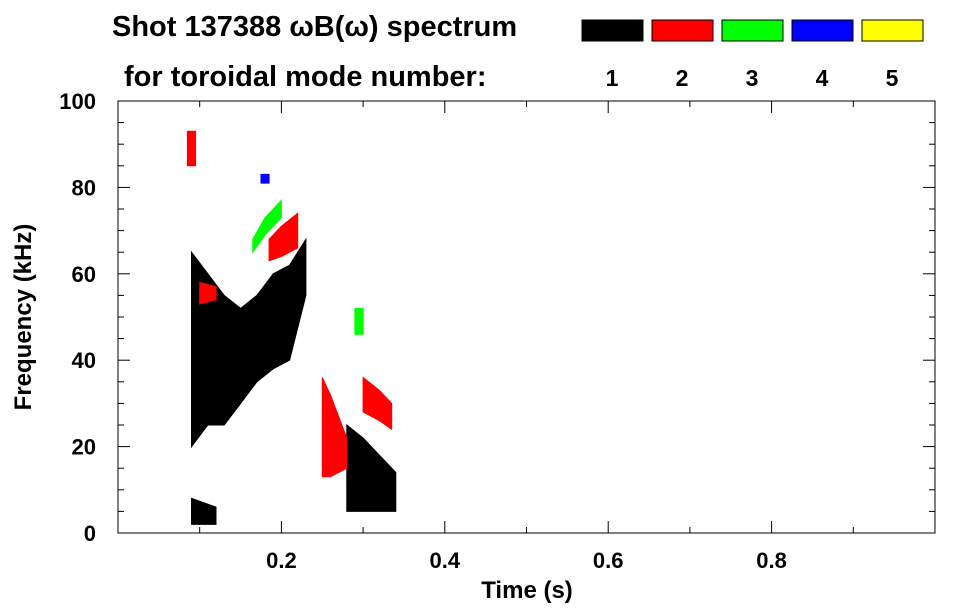 This screenshot has height=615, width=963. Describe the element at coordinates (84, 360) in the screenshot. I see `y-tick-label: 40` at that location.